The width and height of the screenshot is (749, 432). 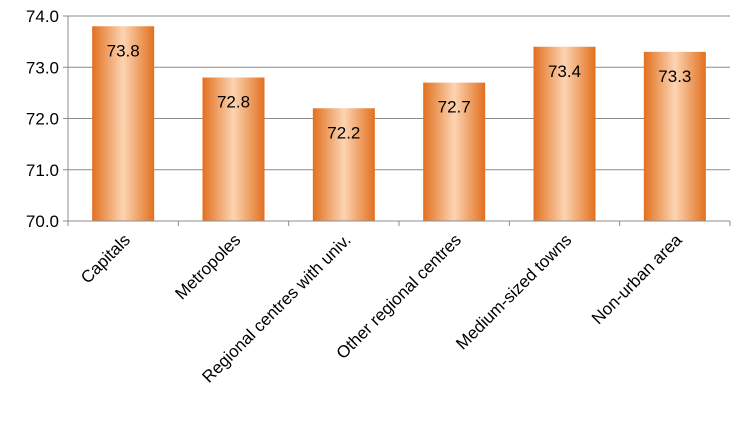 What do you see at coordinates (42, 221) in the screenshot?
I see `y-tick-label: 70.0` at bounding box center [42, 221].